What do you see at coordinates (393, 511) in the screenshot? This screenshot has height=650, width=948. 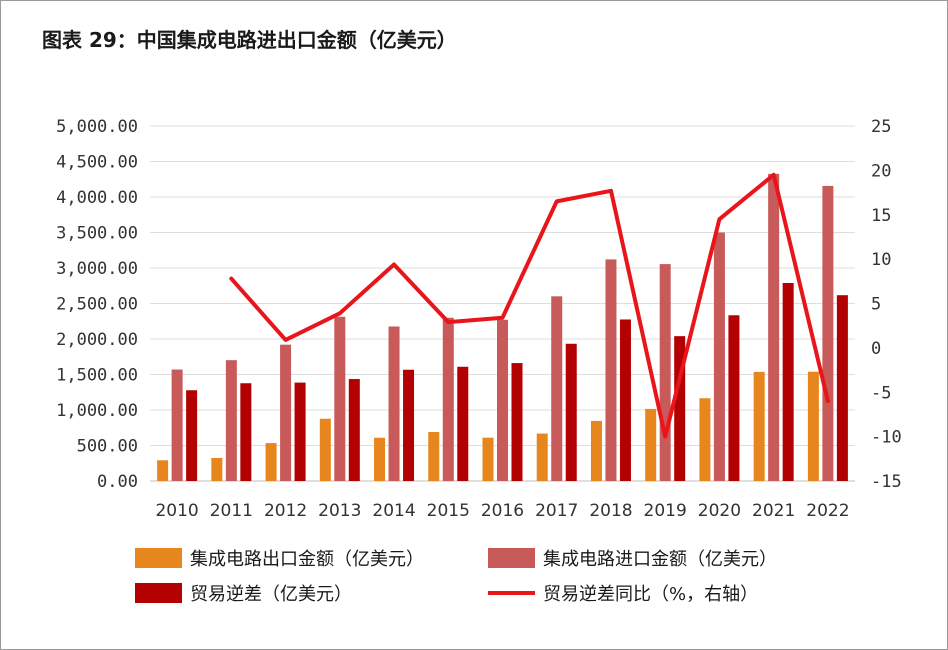 I see `x-tick-label: 2014` at bounding box center [393, 511].